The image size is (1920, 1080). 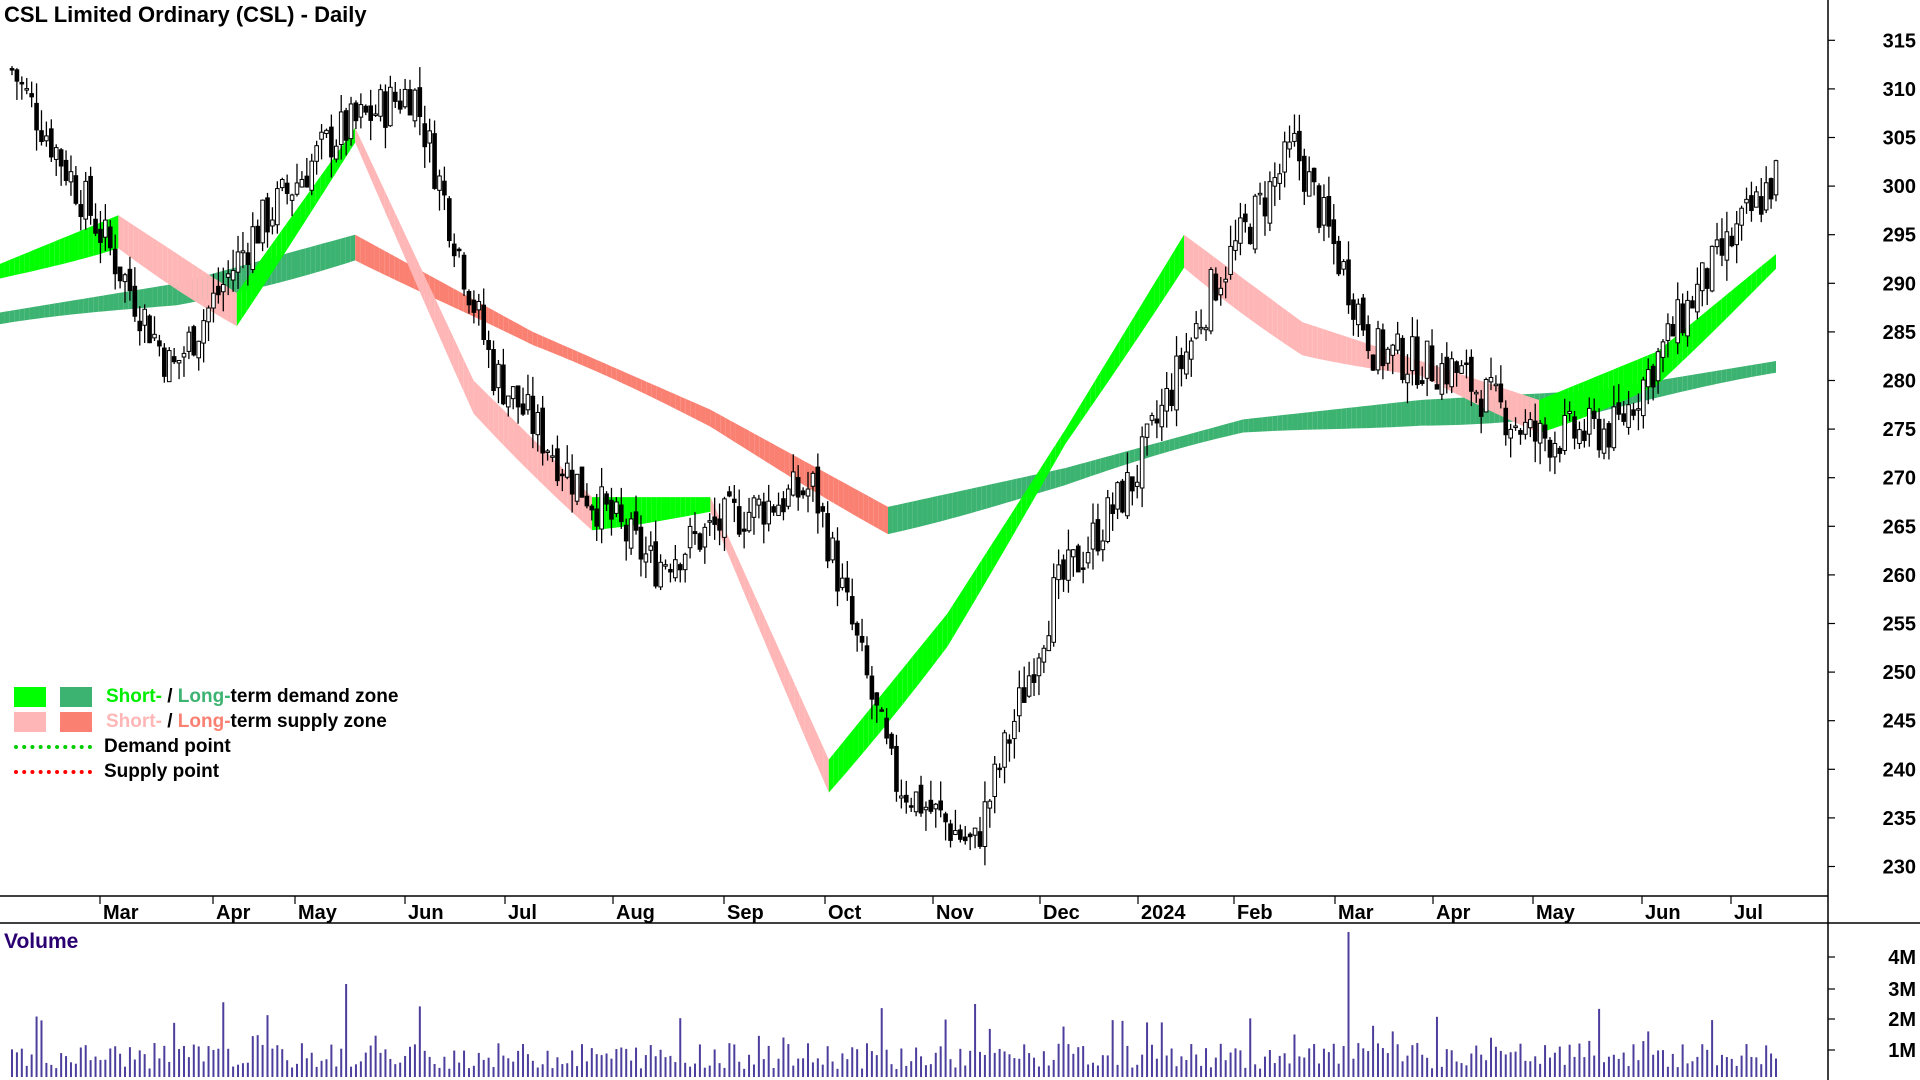 I want to click on x-tick-label: Jun, so click(x=426, y=913).